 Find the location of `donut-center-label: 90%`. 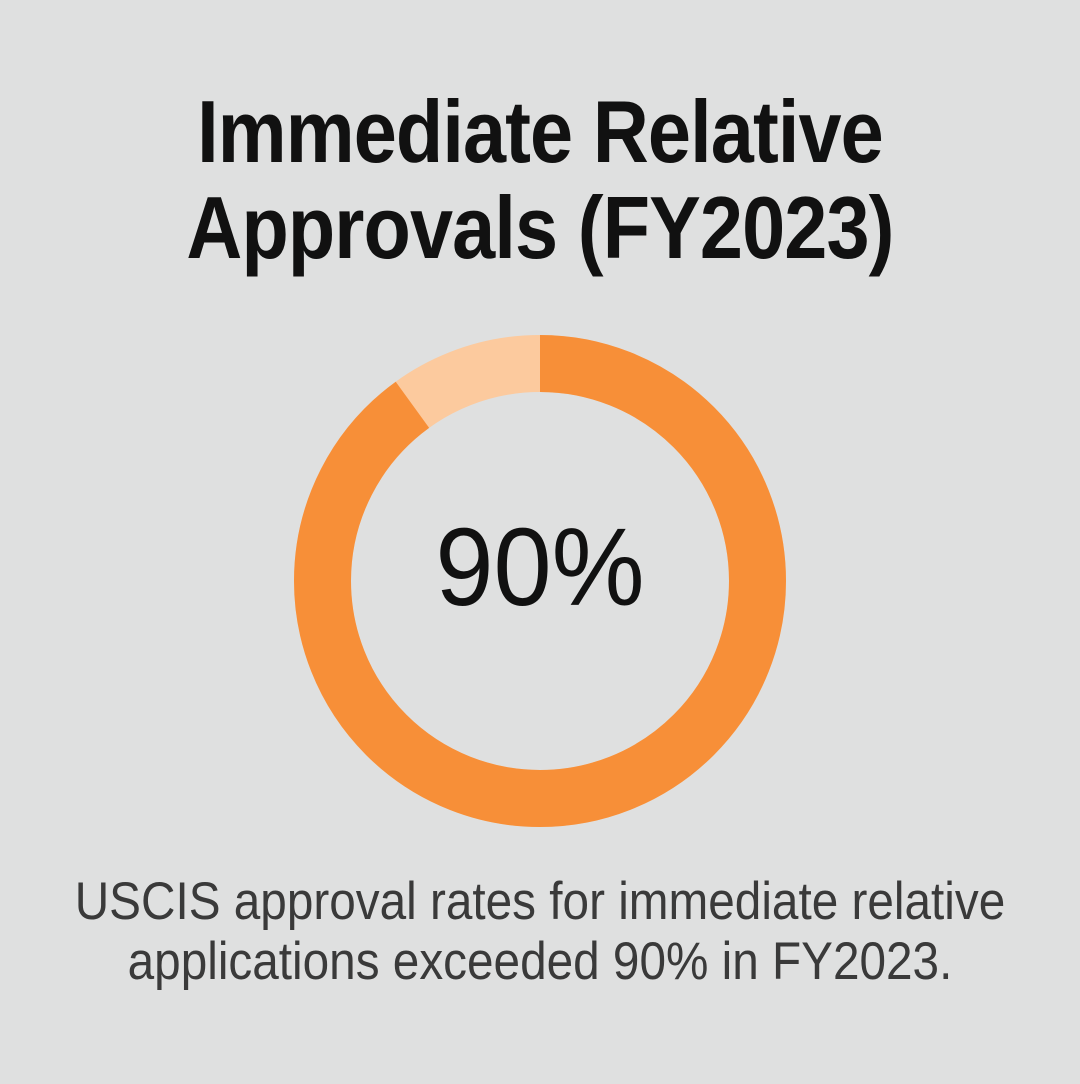

donut-center-label: 90% is located at coordinates (540, 567).